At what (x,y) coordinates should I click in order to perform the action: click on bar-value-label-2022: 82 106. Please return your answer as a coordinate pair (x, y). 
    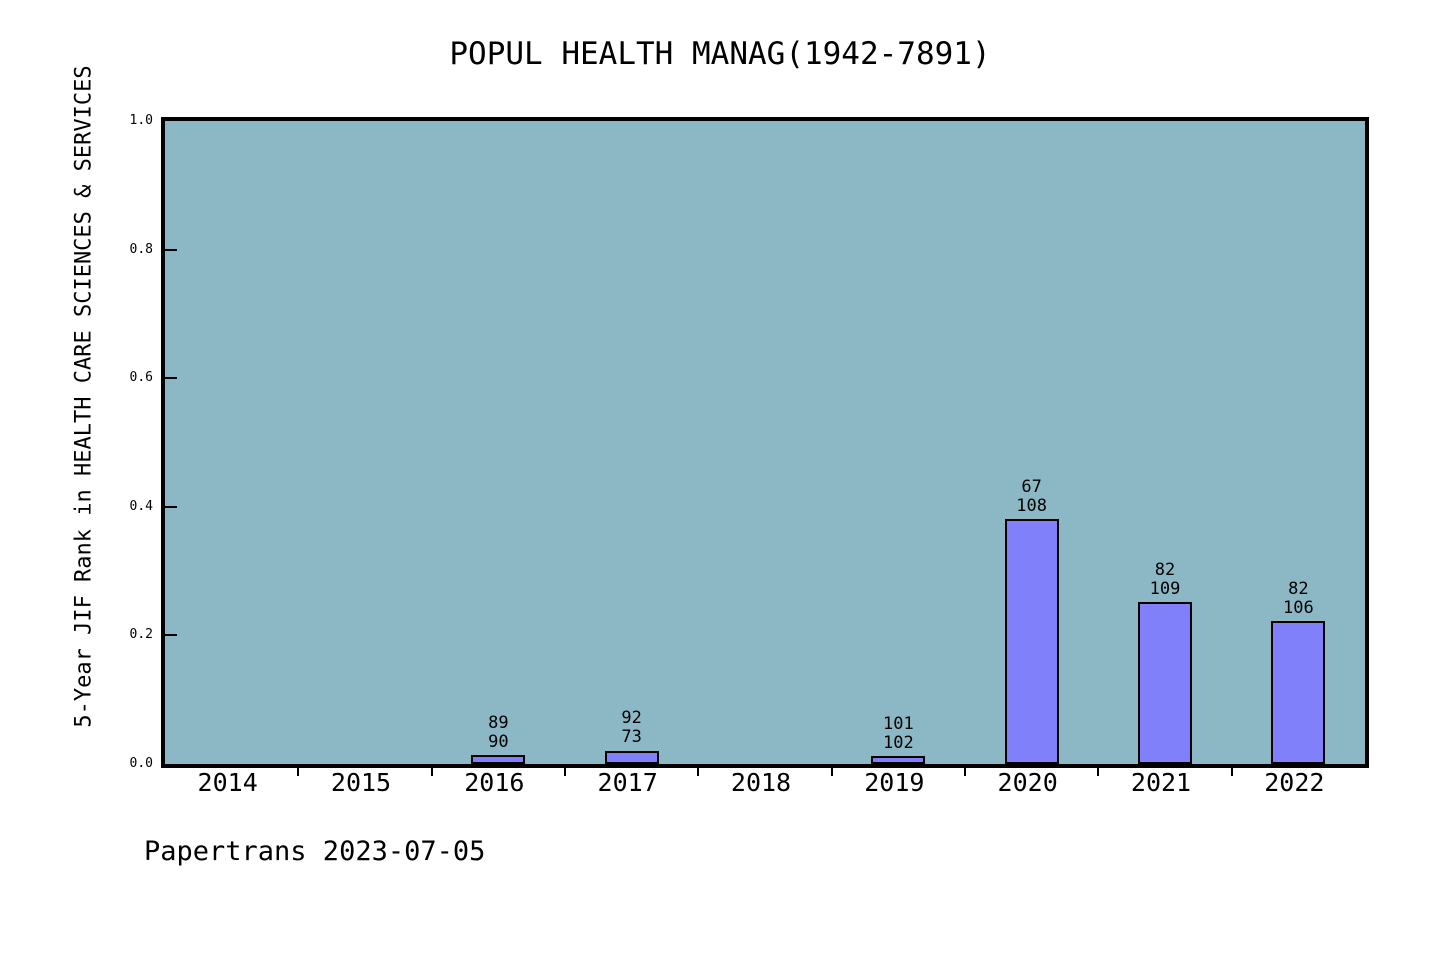
    Looking at the image, I should click on (1298, 599).